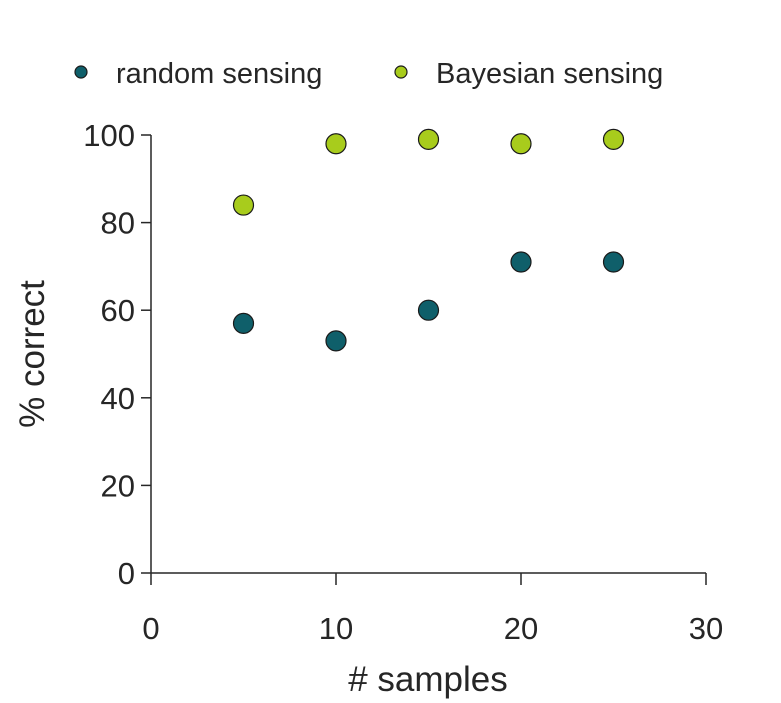 This screenshot has width=781, height=703. What do you see at coordinates (150, 628) in the screenshot?
I see `x-tick-label-0: 0` at bounding box center [150, 628].